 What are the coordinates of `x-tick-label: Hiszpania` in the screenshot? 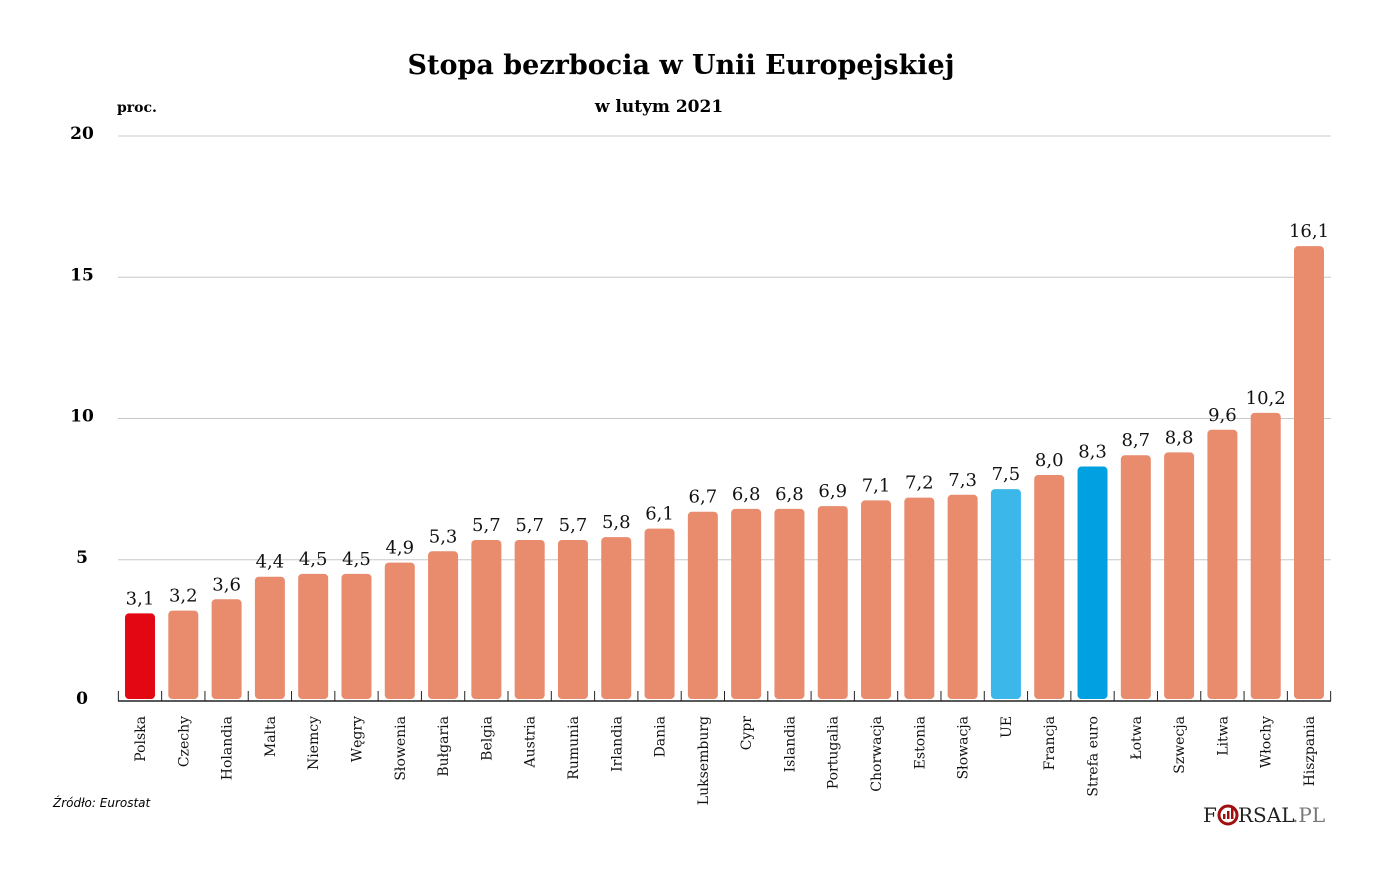 It's located at (1310, 751).